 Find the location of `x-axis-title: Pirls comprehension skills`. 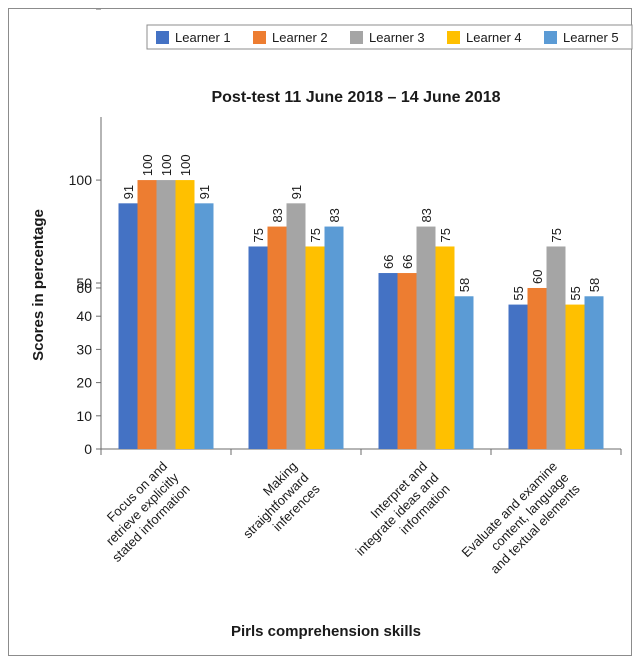

x-axis-title: Pirls comprehension skills is located at coordinates (326, 631).